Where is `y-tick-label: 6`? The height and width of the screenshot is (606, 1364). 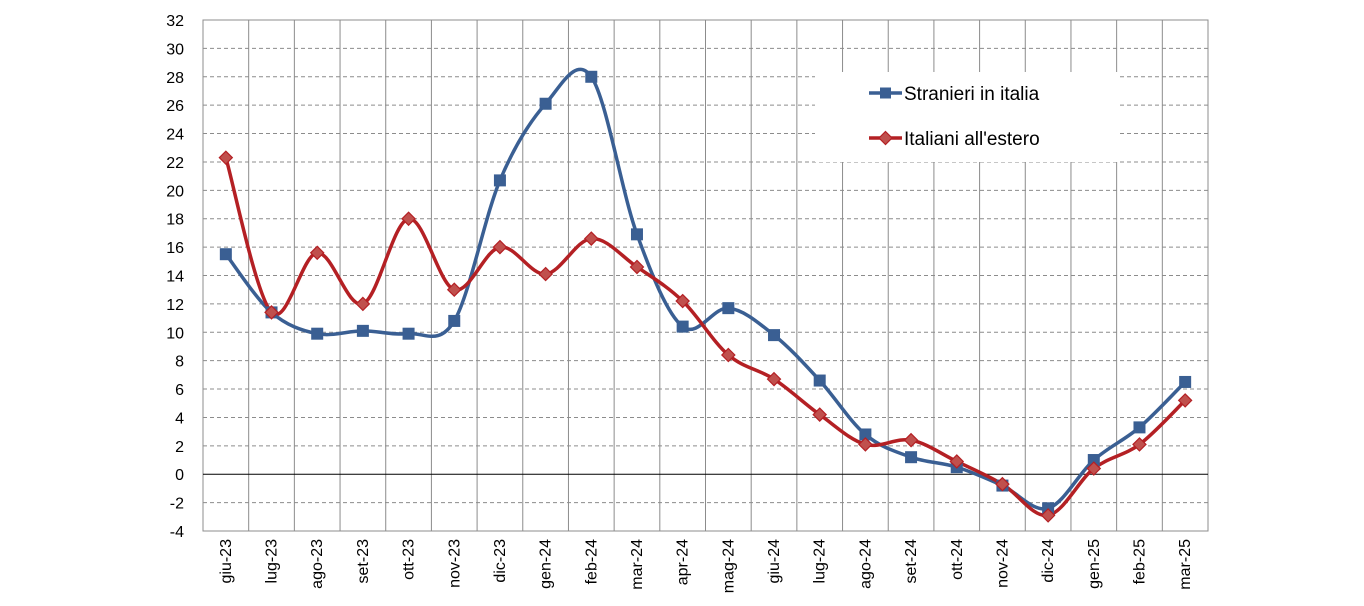
y-tick-label: 6 is located at coordinates (179, 390).